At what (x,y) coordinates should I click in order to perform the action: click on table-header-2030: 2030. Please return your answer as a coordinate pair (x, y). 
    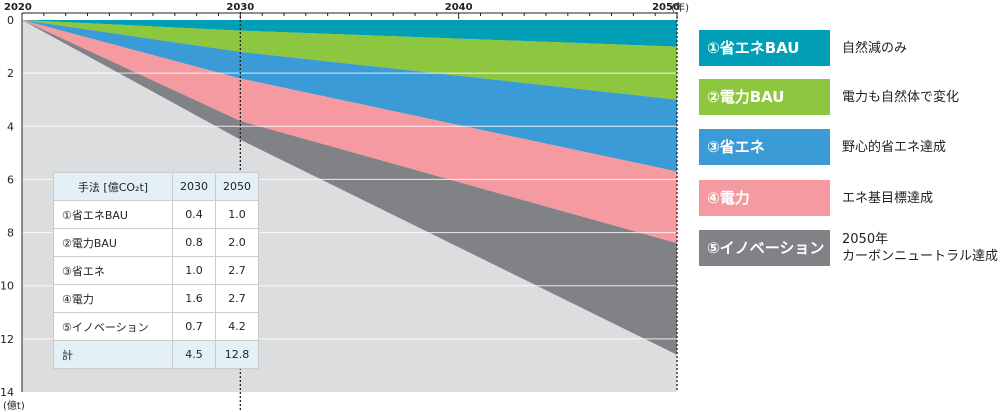
    Looking at the image, I should click on (194, 186).